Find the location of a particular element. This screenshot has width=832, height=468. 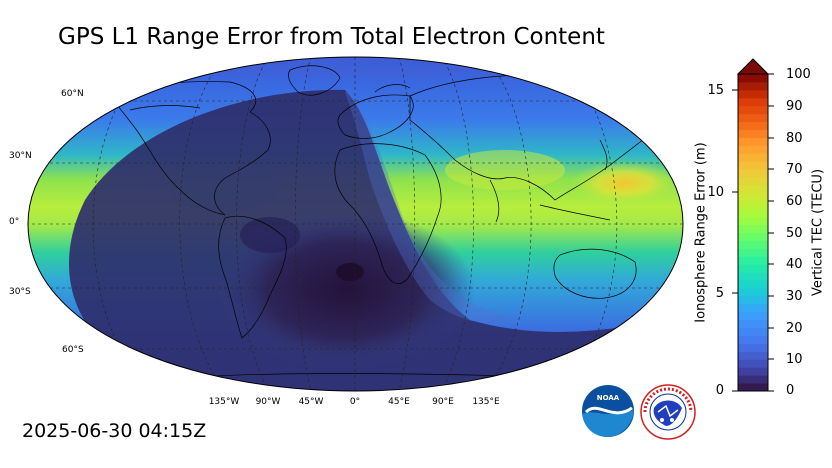

cb-right-tick-10: 10 is located at coordinates (794, 359).